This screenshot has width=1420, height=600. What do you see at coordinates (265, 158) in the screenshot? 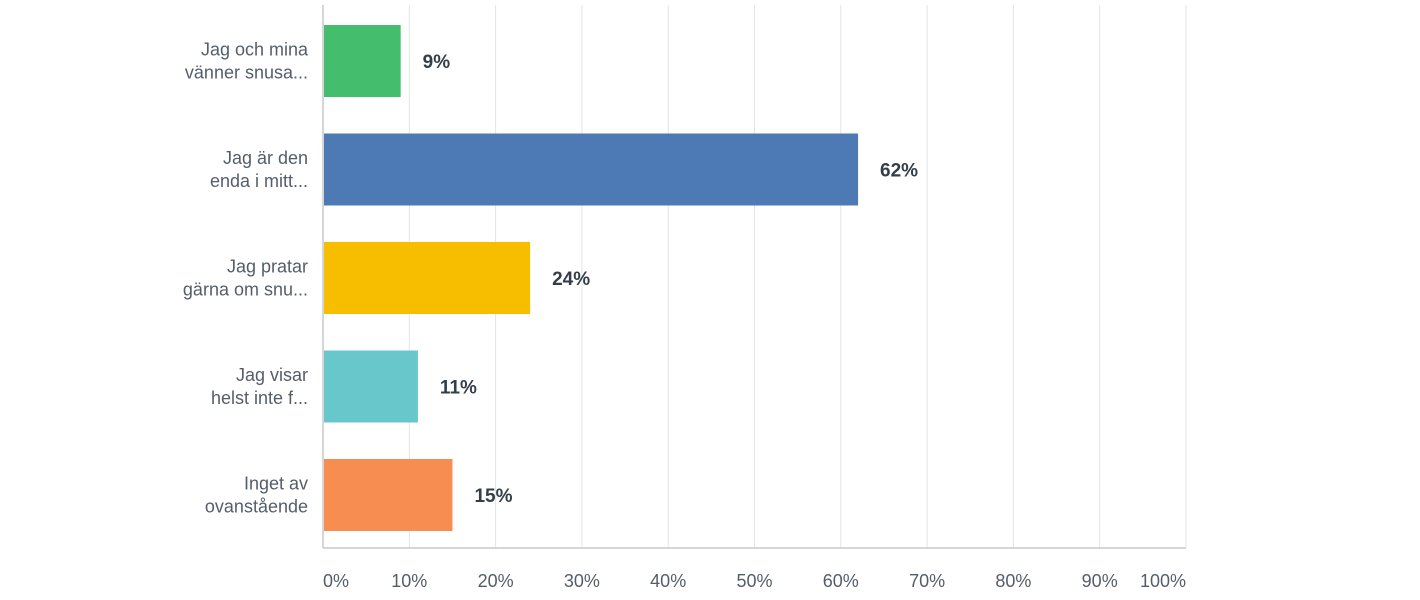
I see `category-label-2-line-1: Jag är den` at bounding box center [265, 158].